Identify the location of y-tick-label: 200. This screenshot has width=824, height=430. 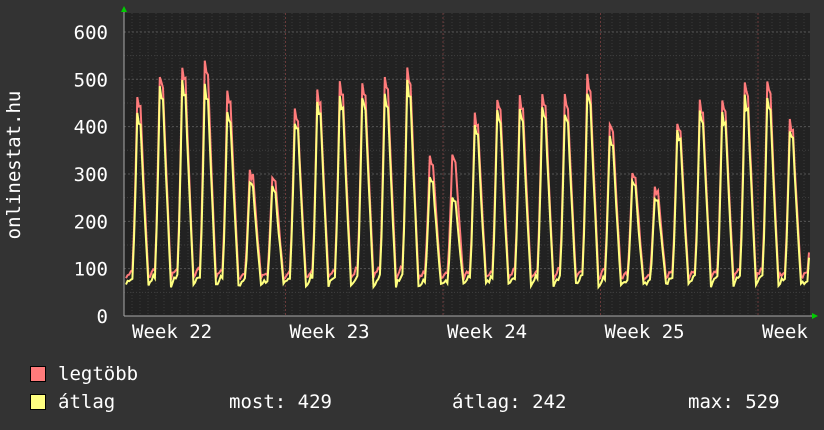
(91, 222).